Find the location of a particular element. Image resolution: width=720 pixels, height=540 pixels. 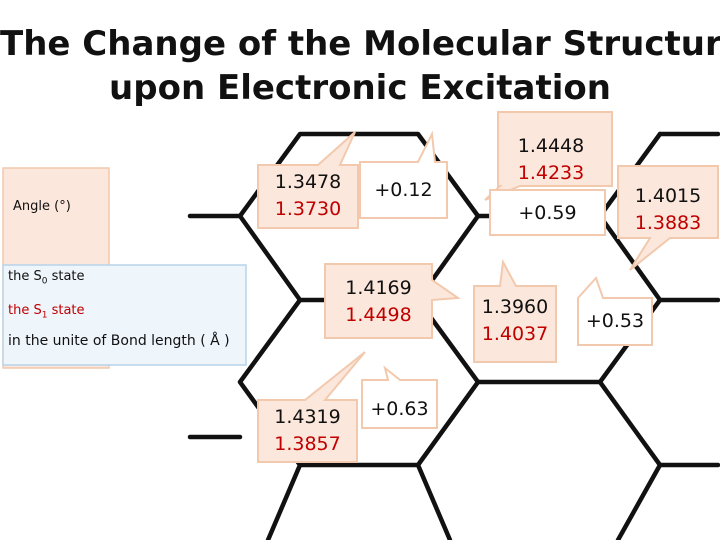

s0-bond-value: 1.4319 is located at coordinates (307, 417).